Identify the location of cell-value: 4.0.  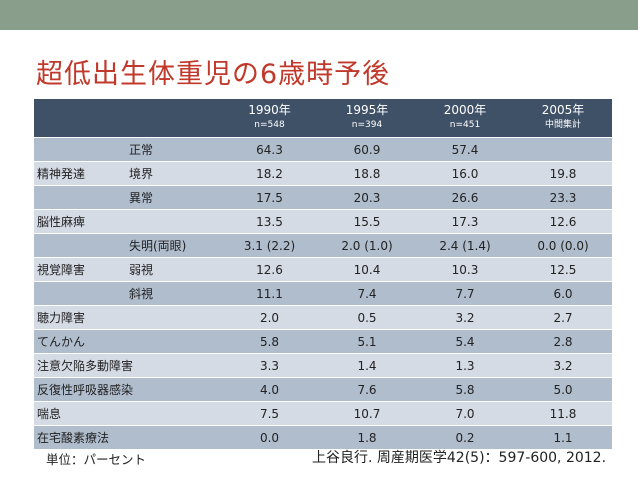
(269, 389).